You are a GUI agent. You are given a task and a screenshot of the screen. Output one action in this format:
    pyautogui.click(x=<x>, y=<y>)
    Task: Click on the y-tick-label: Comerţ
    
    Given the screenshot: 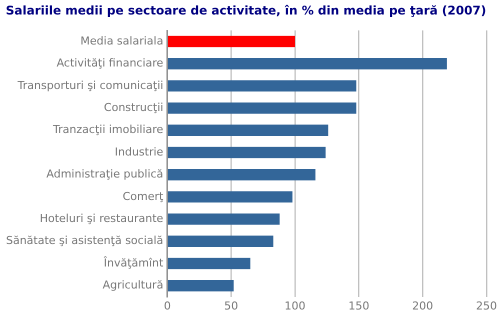 What is the action you would take?
    pyautogui.click(x=143, y=196)
    